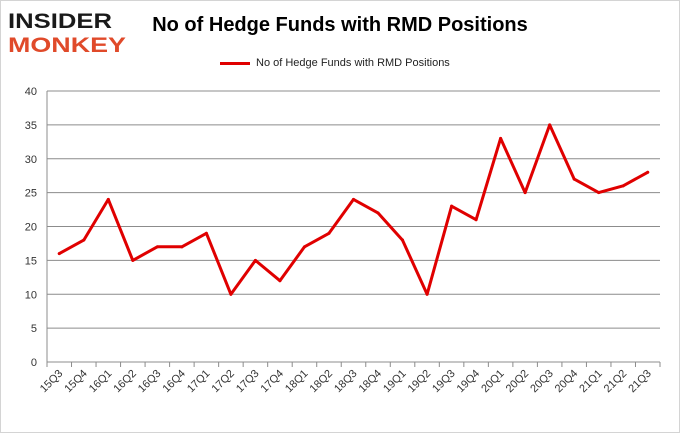 This screenshot has height=433, width=680. Describe the element at coordinates (493, 382) in the screenshot. I see `x-tick-label: 20Q1` at that location.